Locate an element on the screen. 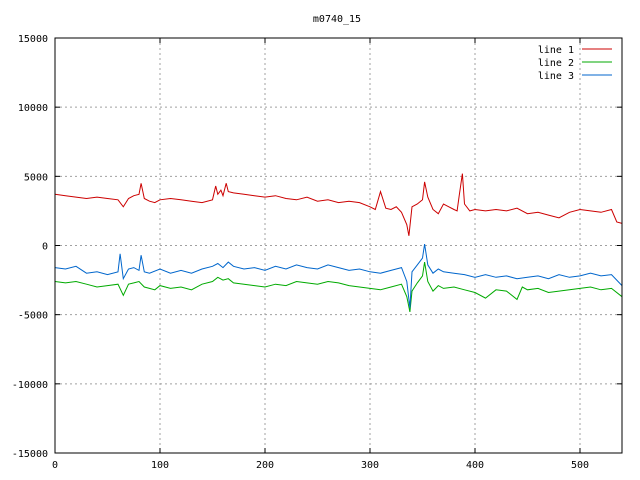  y-tick-label: -5000 is located at coordinates (33, 316).